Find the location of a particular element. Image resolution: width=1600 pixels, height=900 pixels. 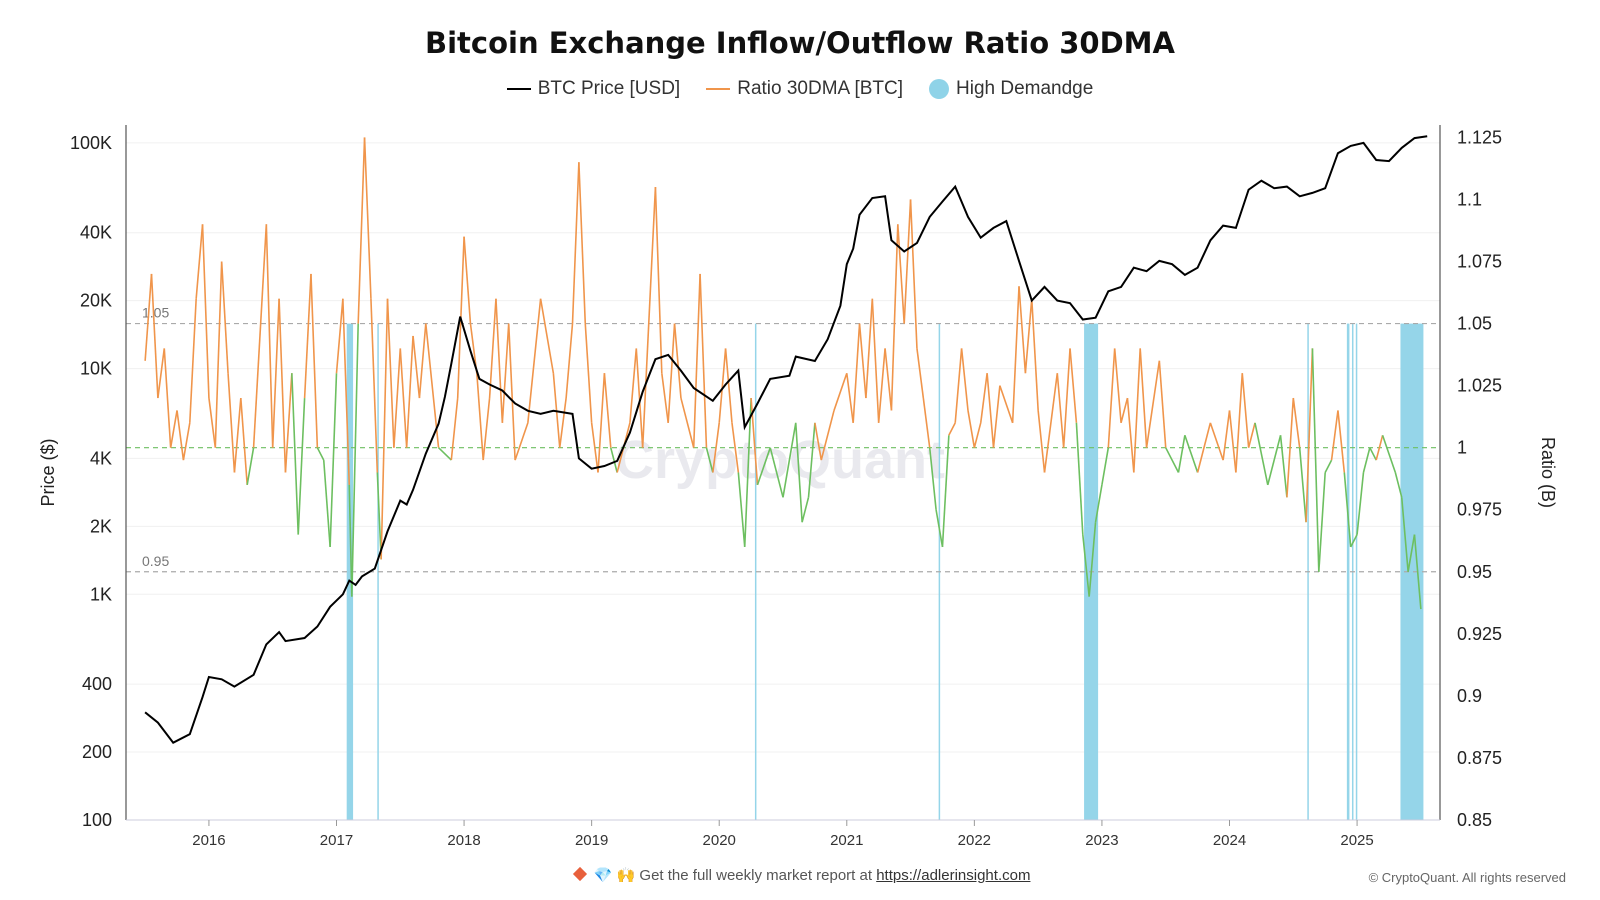

watermark: CryptoQuant is located at coordinates (780, 460).